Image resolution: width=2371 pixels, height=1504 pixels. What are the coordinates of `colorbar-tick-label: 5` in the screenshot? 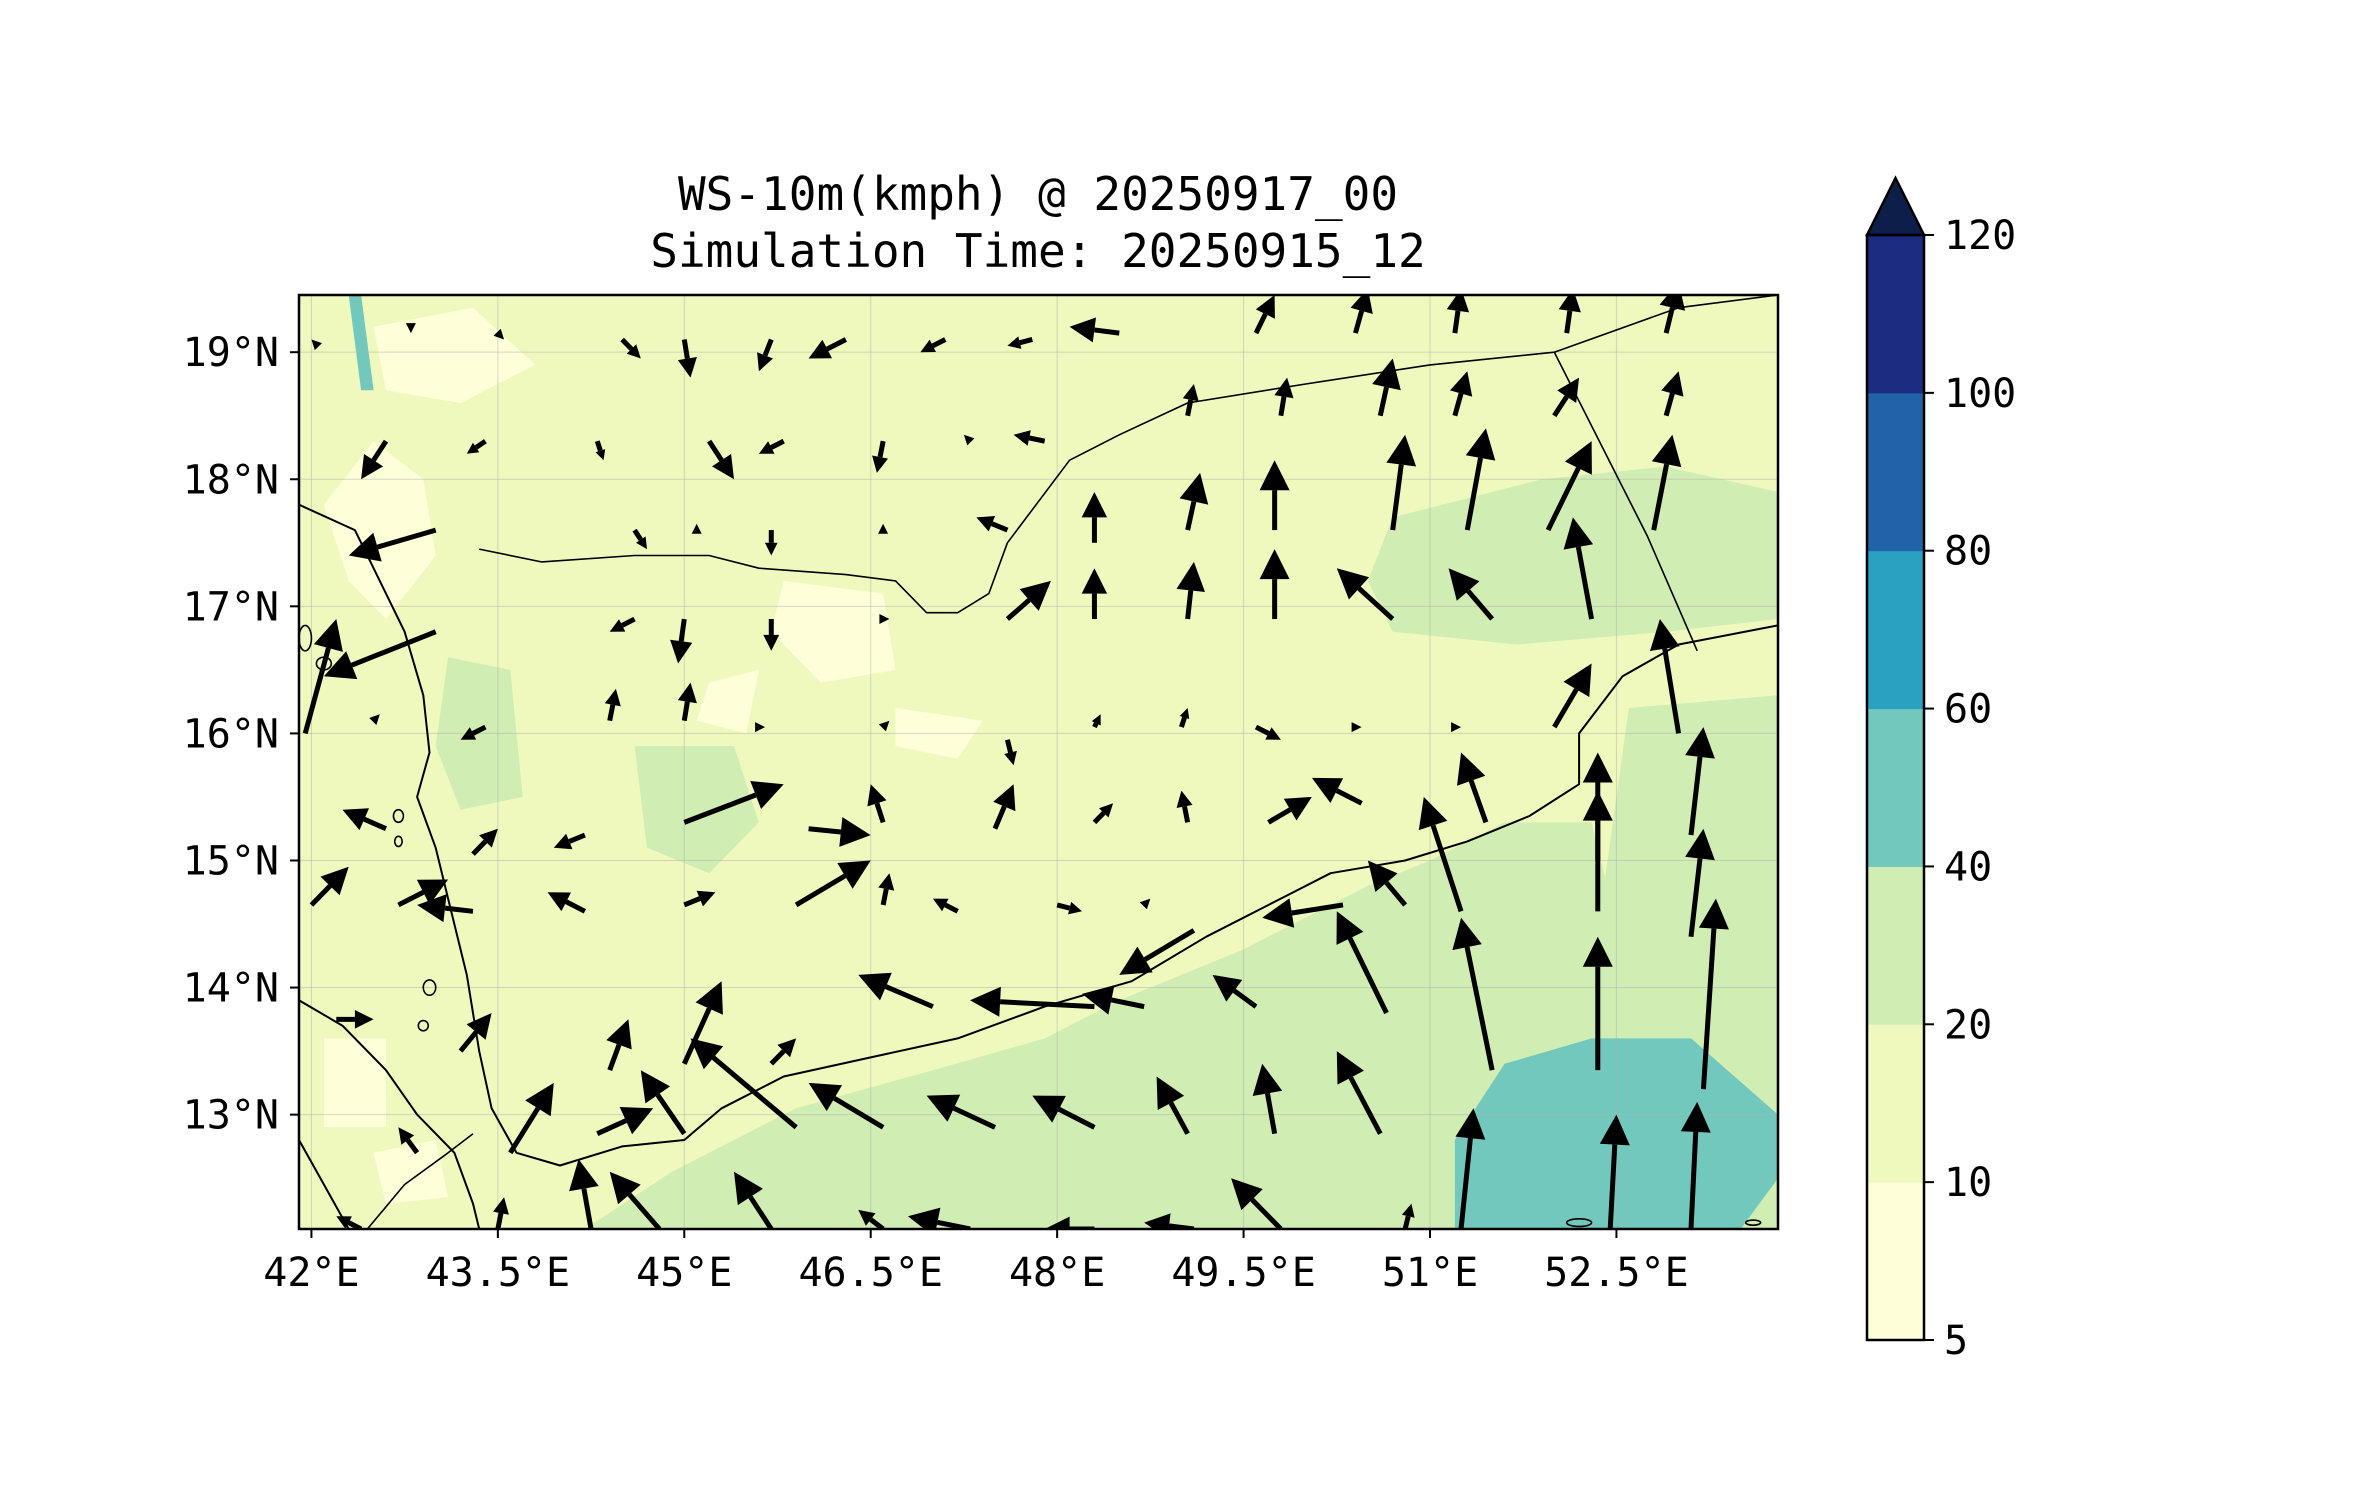 It's located at (1956, 1341).